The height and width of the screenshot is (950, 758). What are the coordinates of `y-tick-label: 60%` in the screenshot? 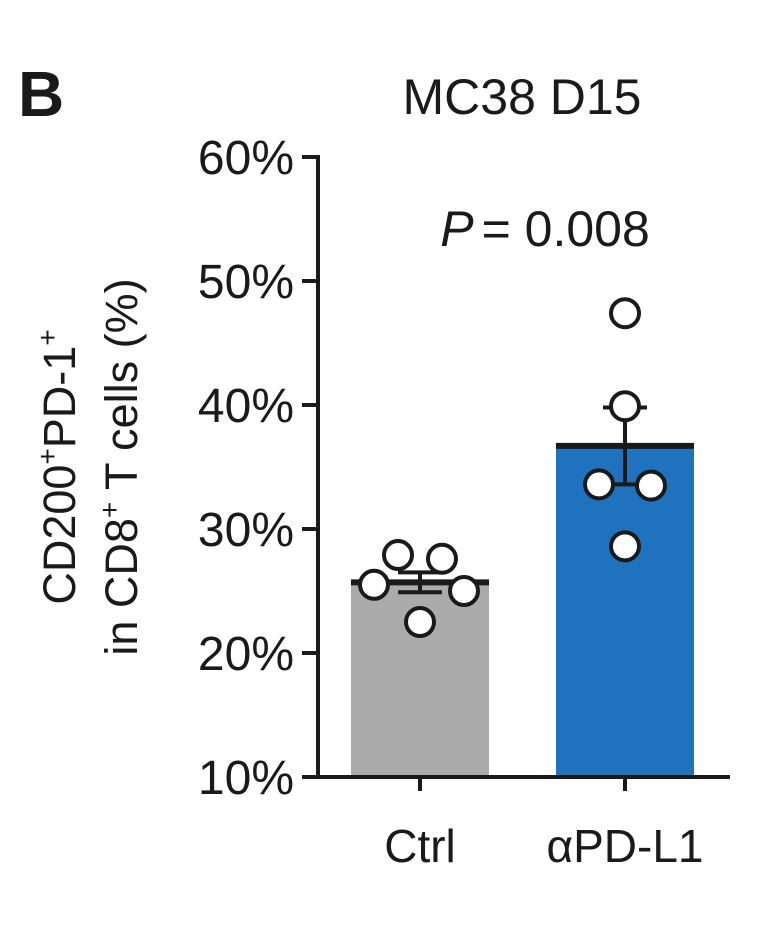 It's located at (246, 158).